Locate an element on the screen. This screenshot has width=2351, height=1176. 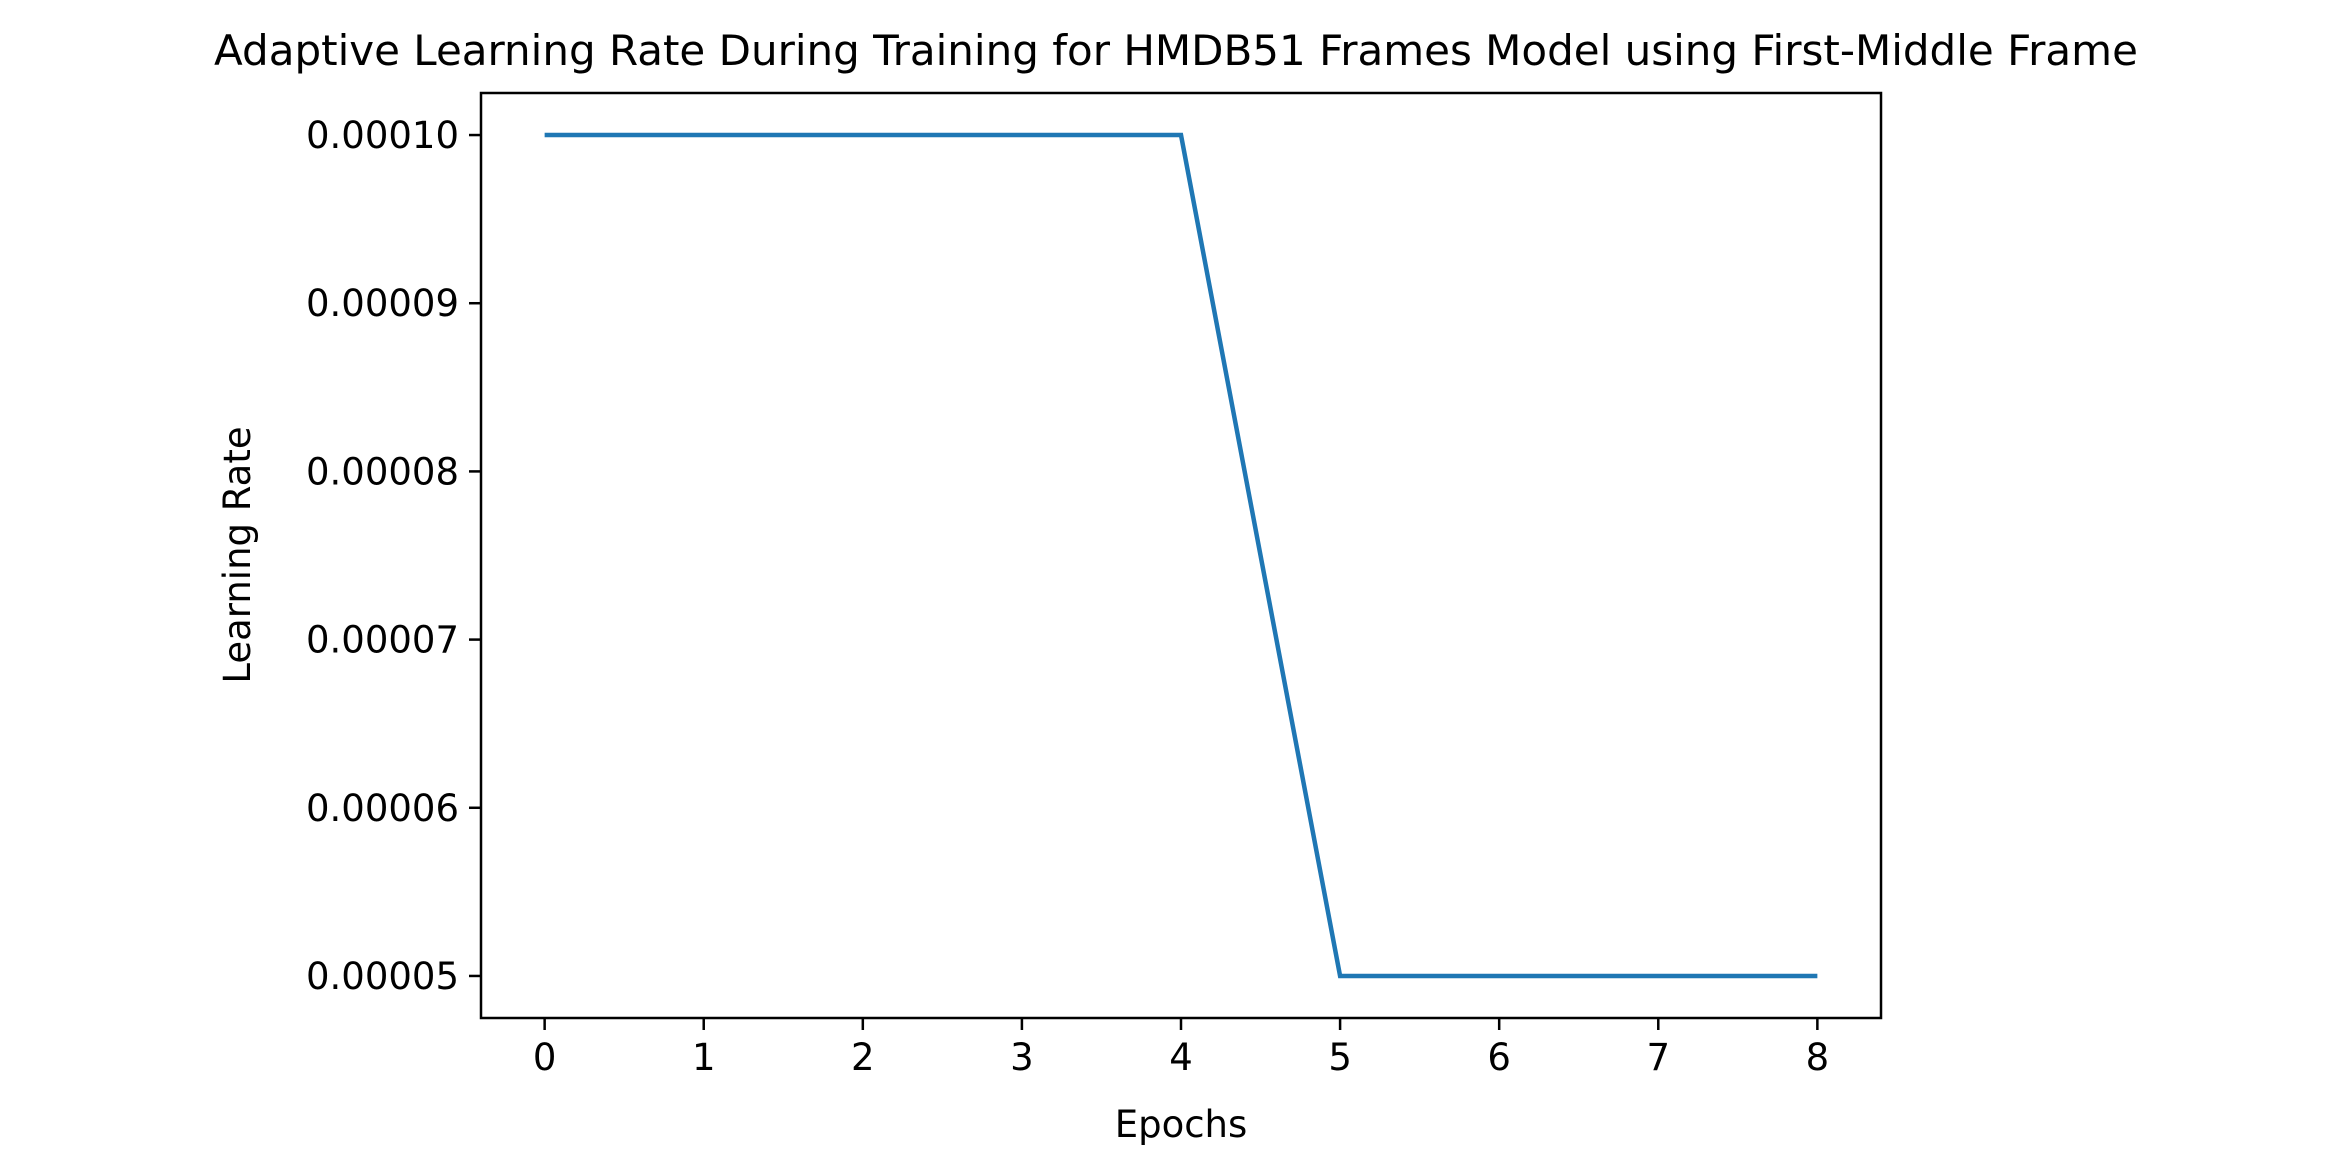
x-tick-label: 1 is located at coordinates (704, 1057).